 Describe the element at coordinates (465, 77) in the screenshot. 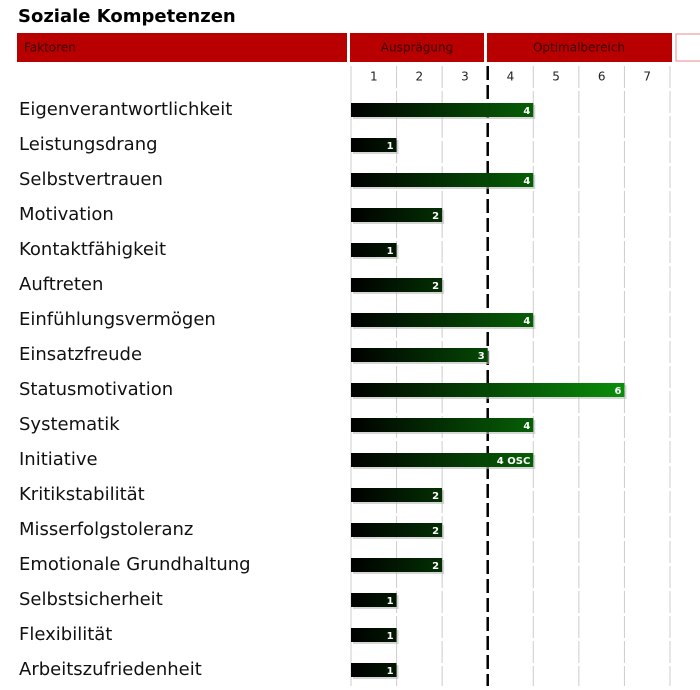

I see `x-tick-label: 3` at that location.